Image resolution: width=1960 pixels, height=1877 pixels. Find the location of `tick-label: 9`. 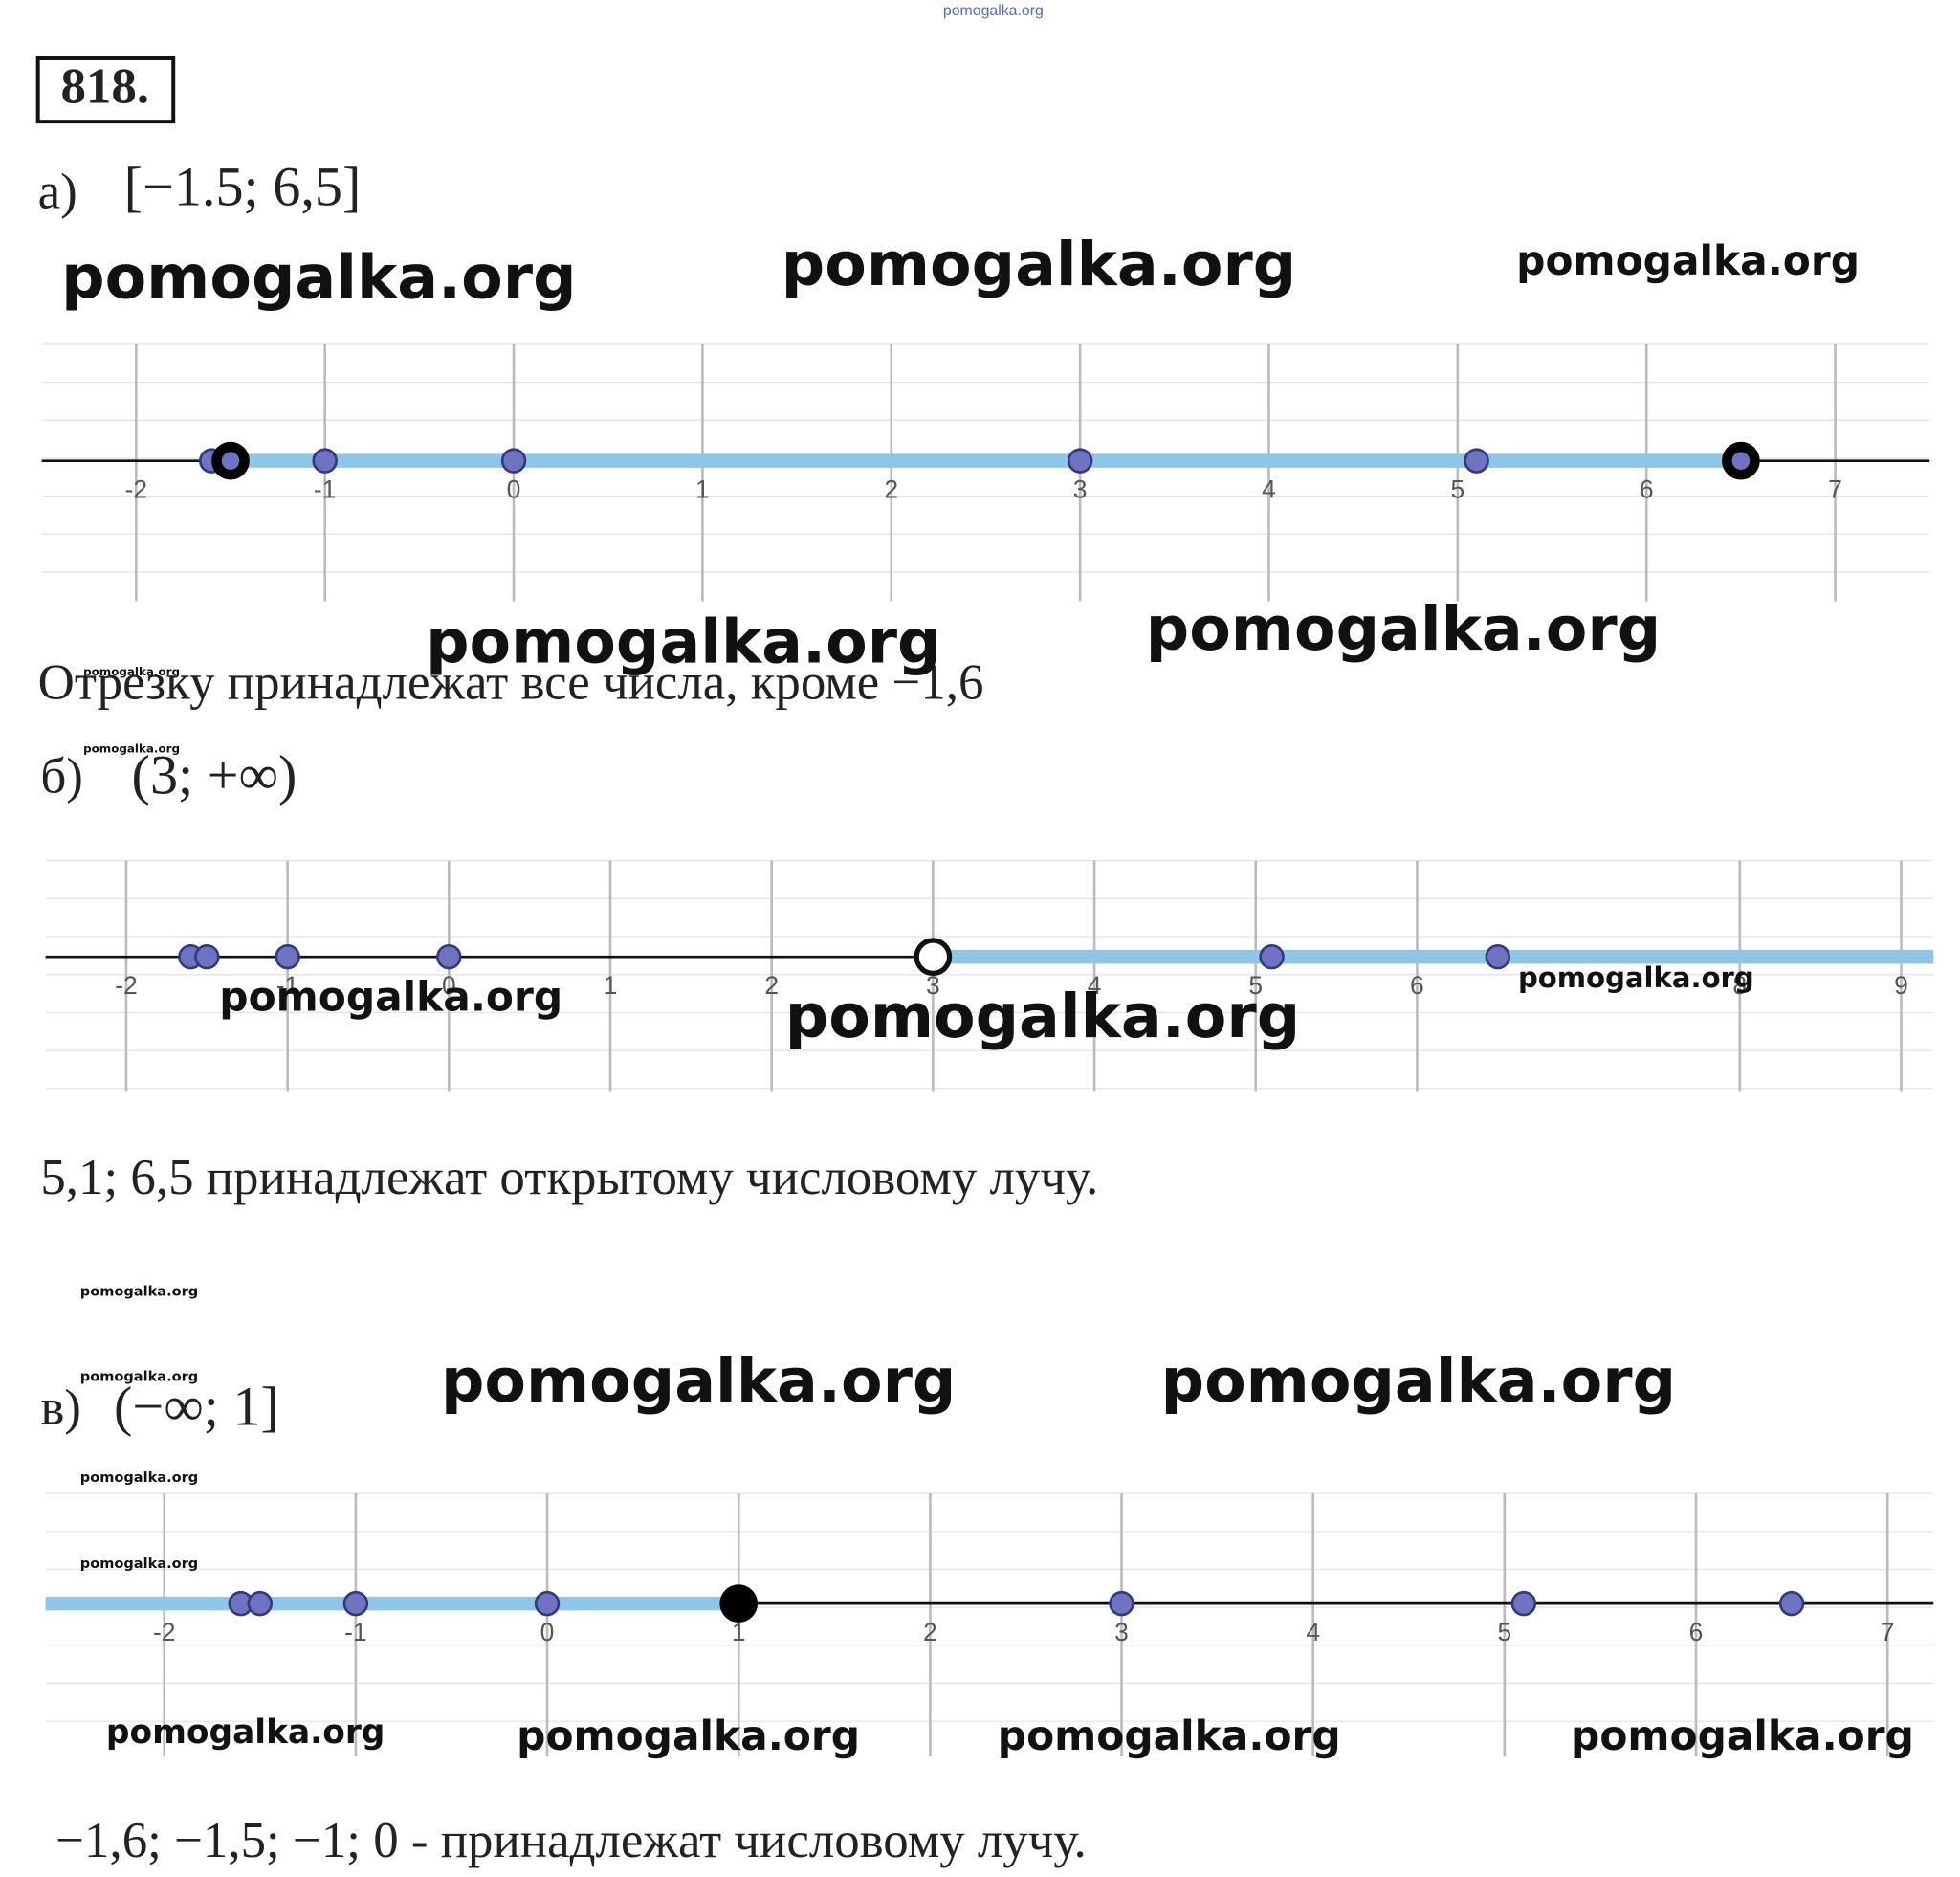

tick-label: 9 is located at coordinates (1901, 985).